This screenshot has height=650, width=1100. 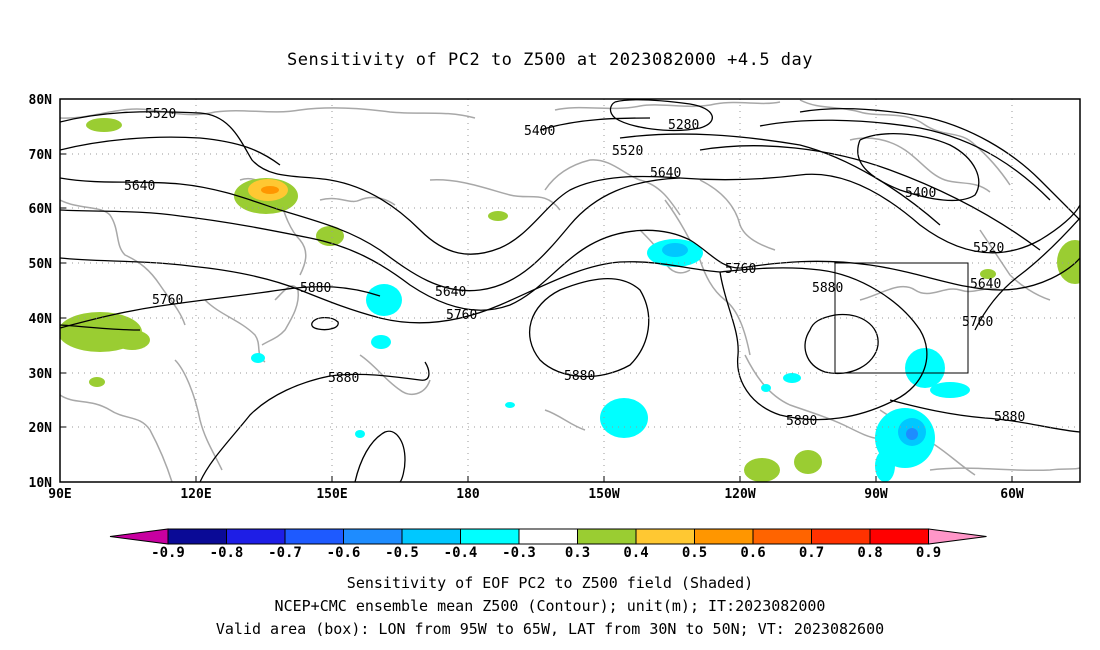 What do you see at coordinates (461, 553) in the screenshot?
I see `colorbar-label: -0.4` at bounding box center [461, 553].